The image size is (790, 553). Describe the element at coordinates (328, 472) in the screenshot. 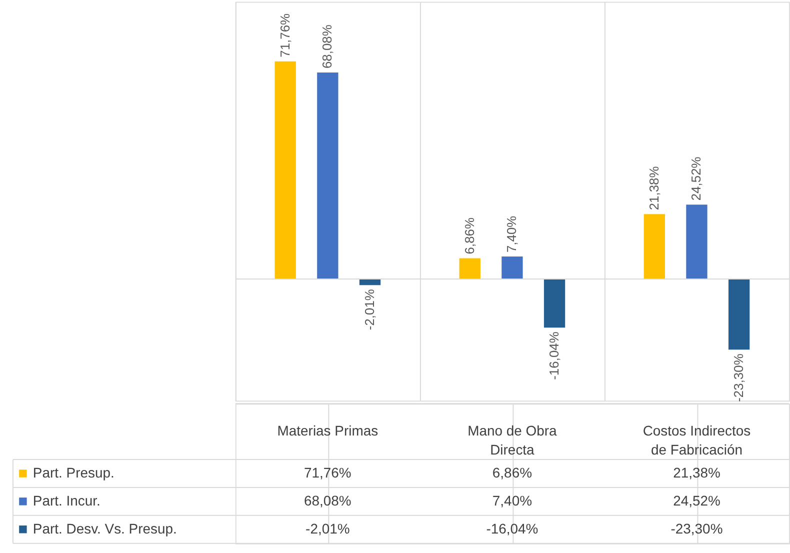

I see `data-label: 71,76%` at that location.